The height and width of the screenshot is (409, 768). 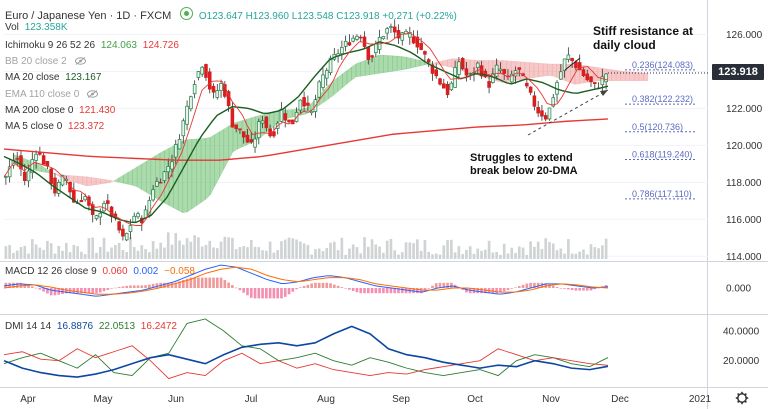 I want to click on legend-ma200: MA 200 close 0 121.430, so click(x=61, y=111).